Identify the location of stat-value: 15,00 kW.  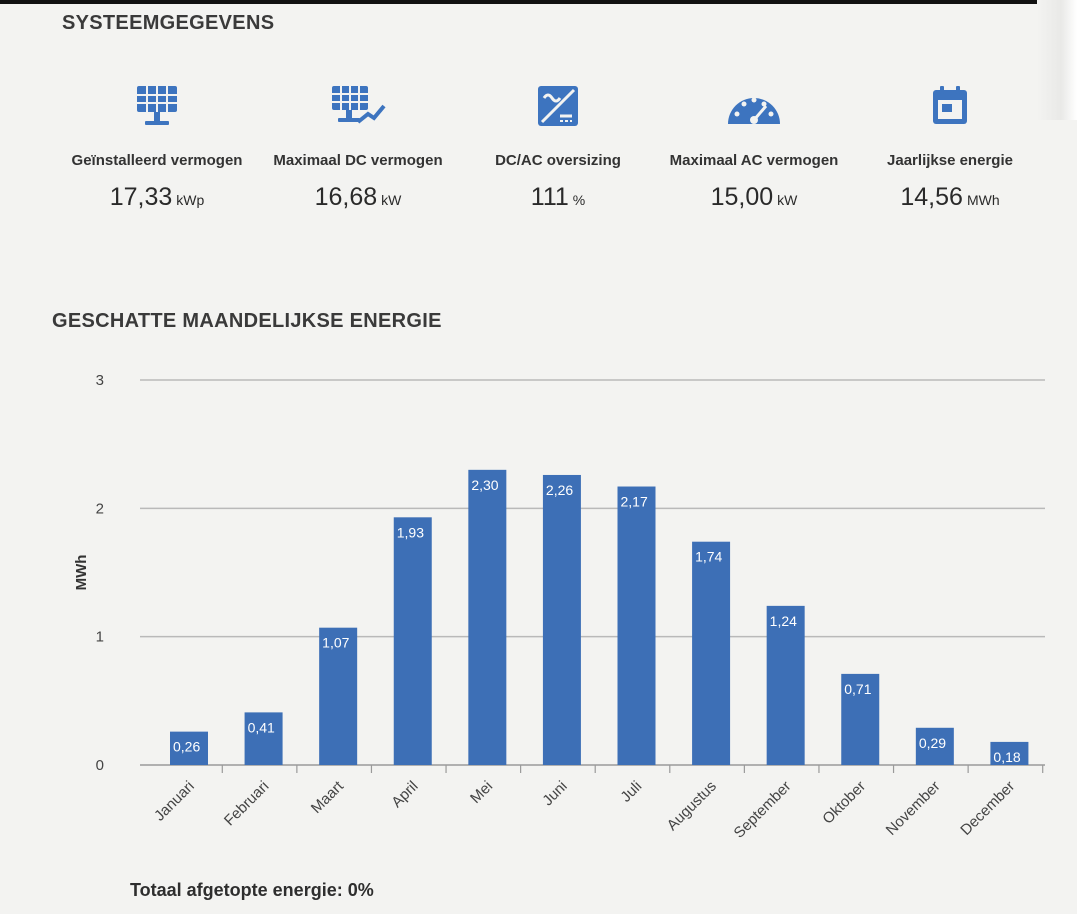
(754, 197).